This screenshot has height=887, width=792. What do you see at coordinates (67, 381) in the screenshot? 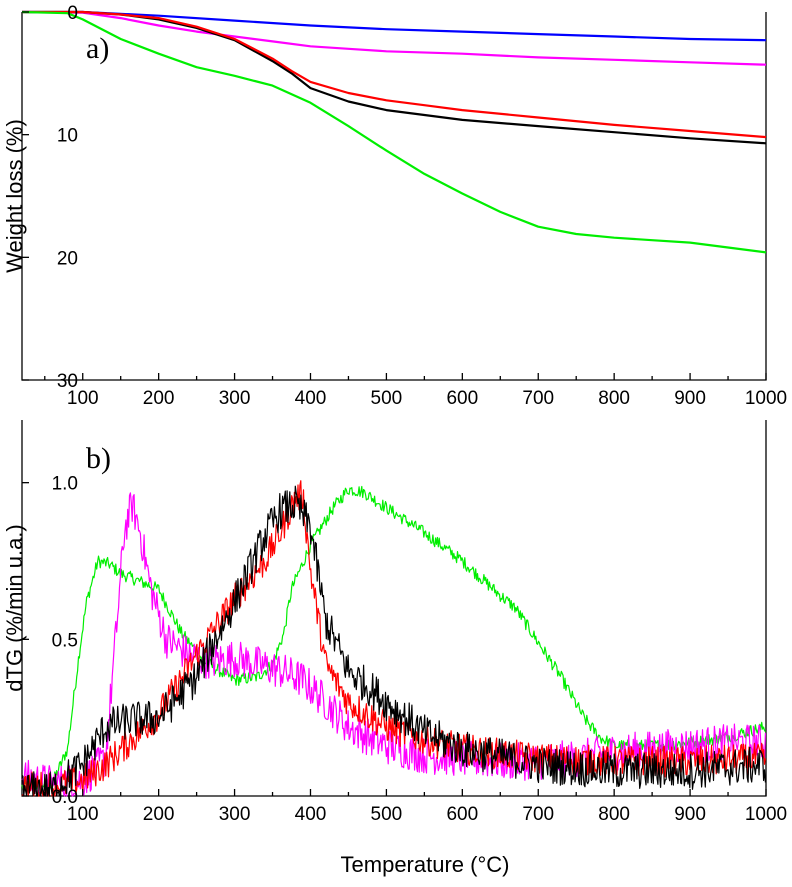
I see `y-tick-label: 30` at bounding box center [67, 381].